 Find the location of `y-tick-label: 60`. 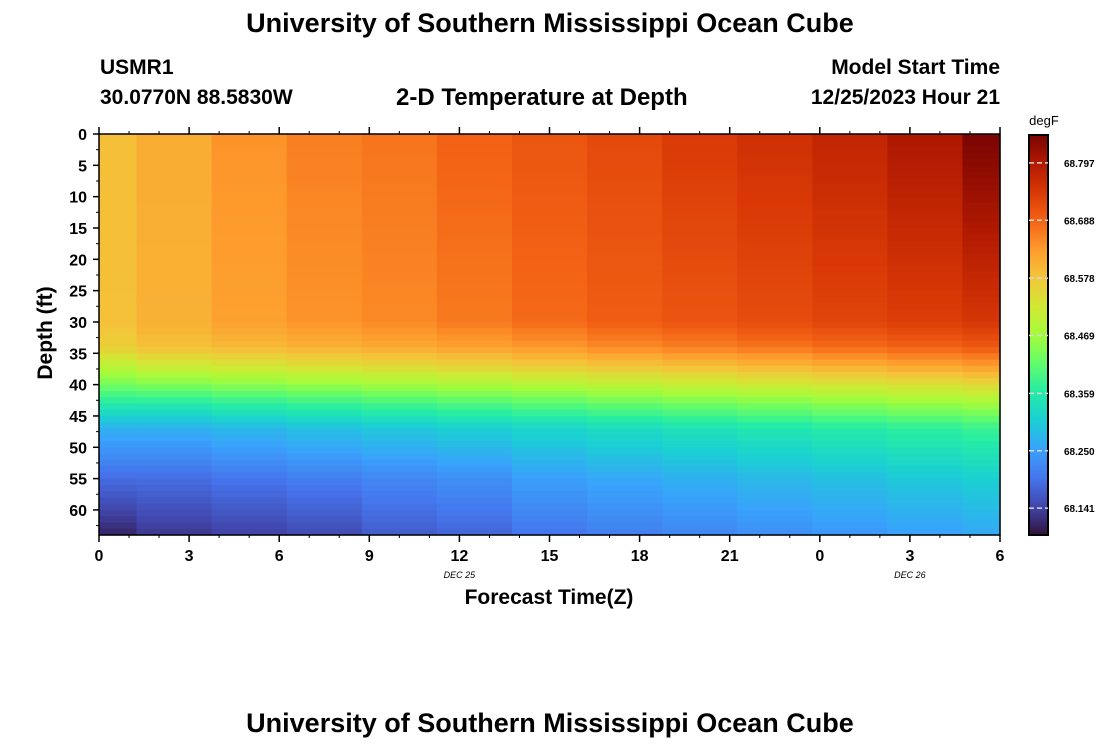

y-tick-label: 60 is located at coordinates (78, 511).